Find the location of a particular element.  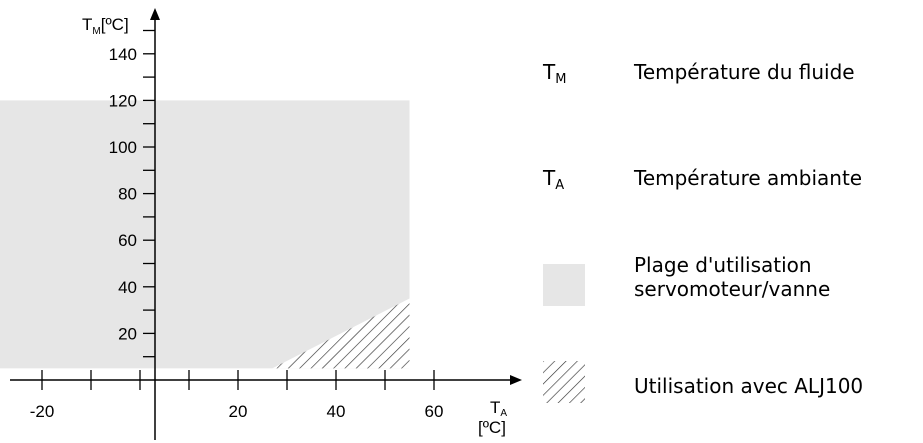

y-tick-label: 60 is located at coordinates (127, 240).